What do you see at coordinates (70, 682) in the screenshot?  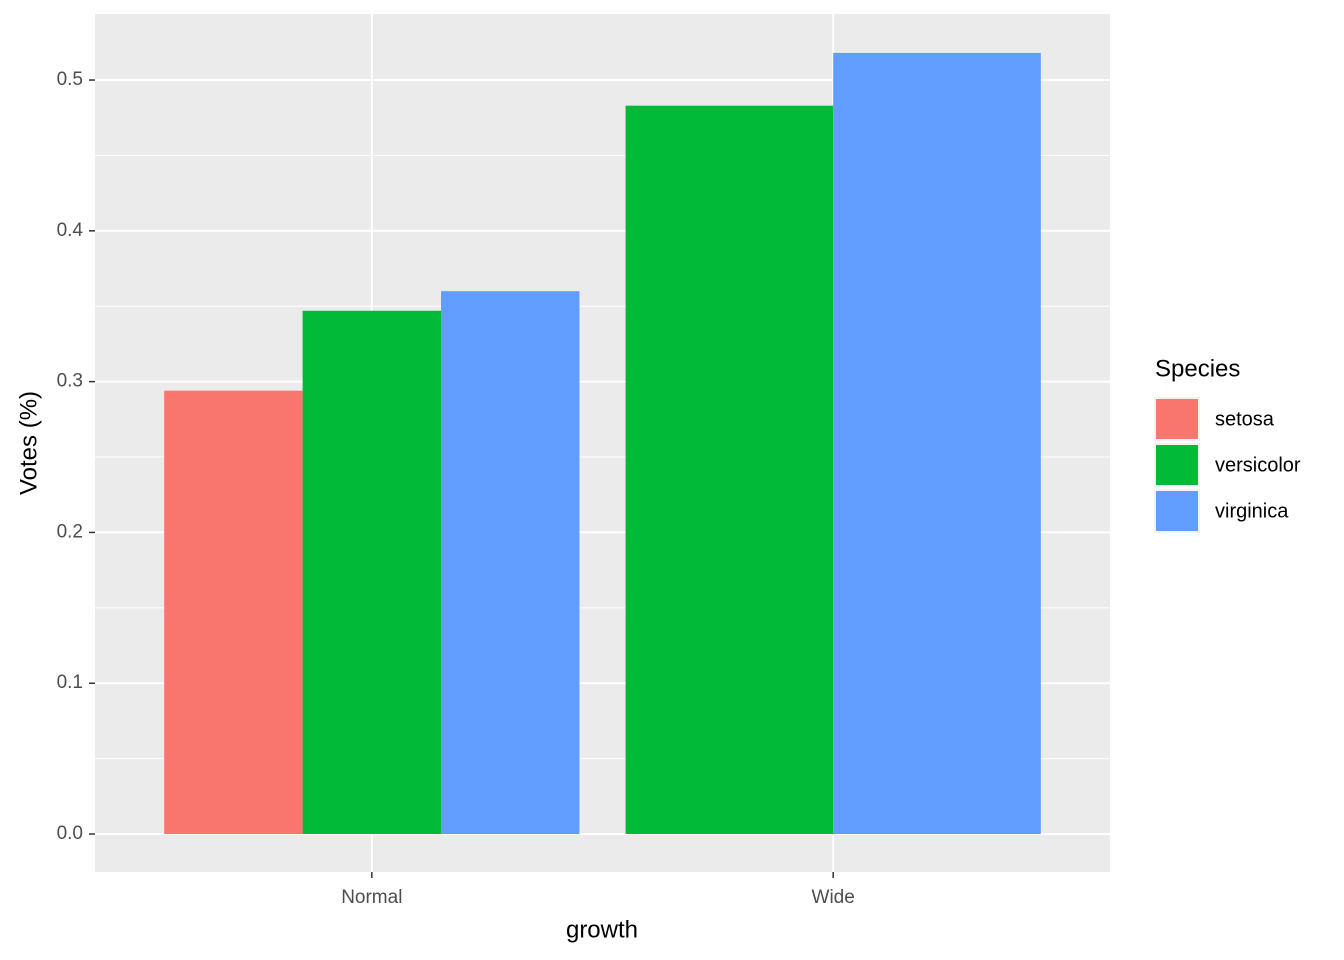 I see `y-tick-label: 0.1` at bounding box center [70, 682].